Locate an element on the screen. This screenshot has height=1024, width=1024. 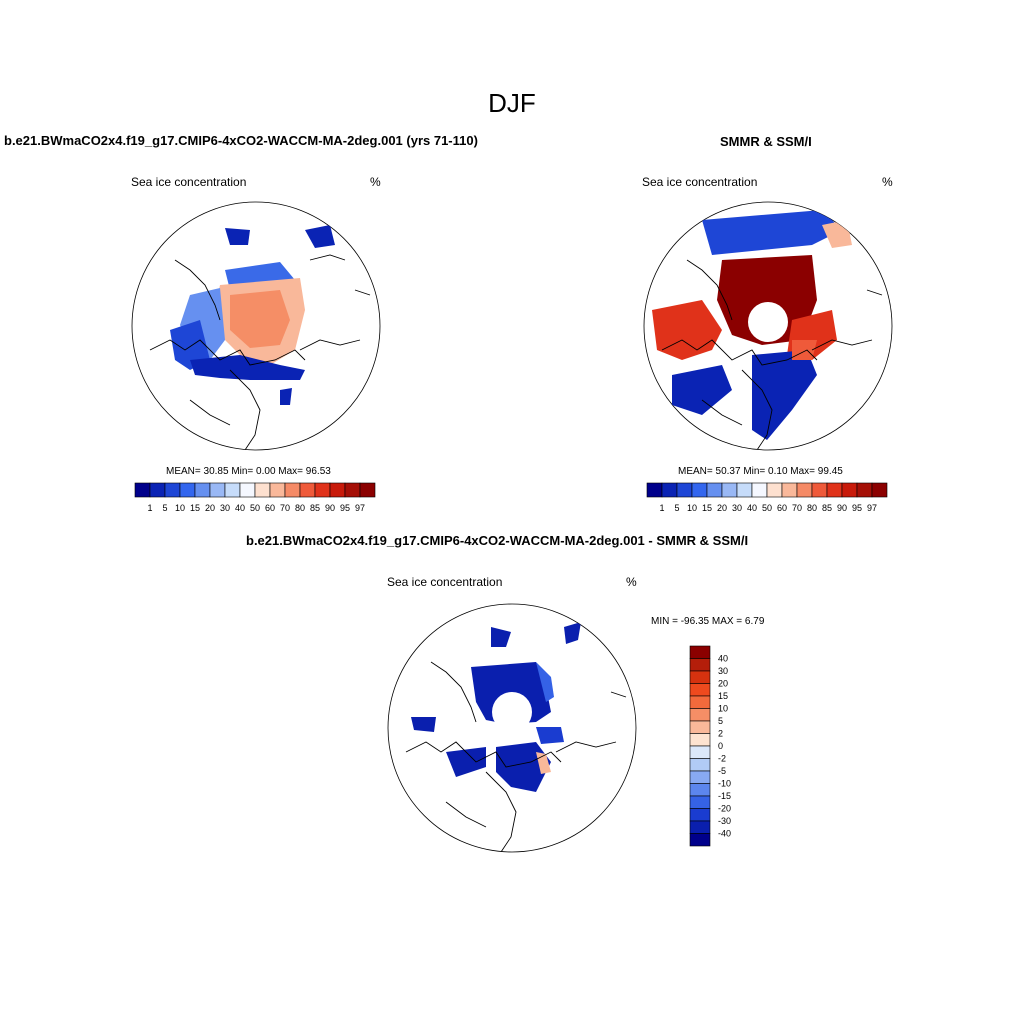
panel-3-colorbar-tick-label: 2 is located at coordinates (720, 734).